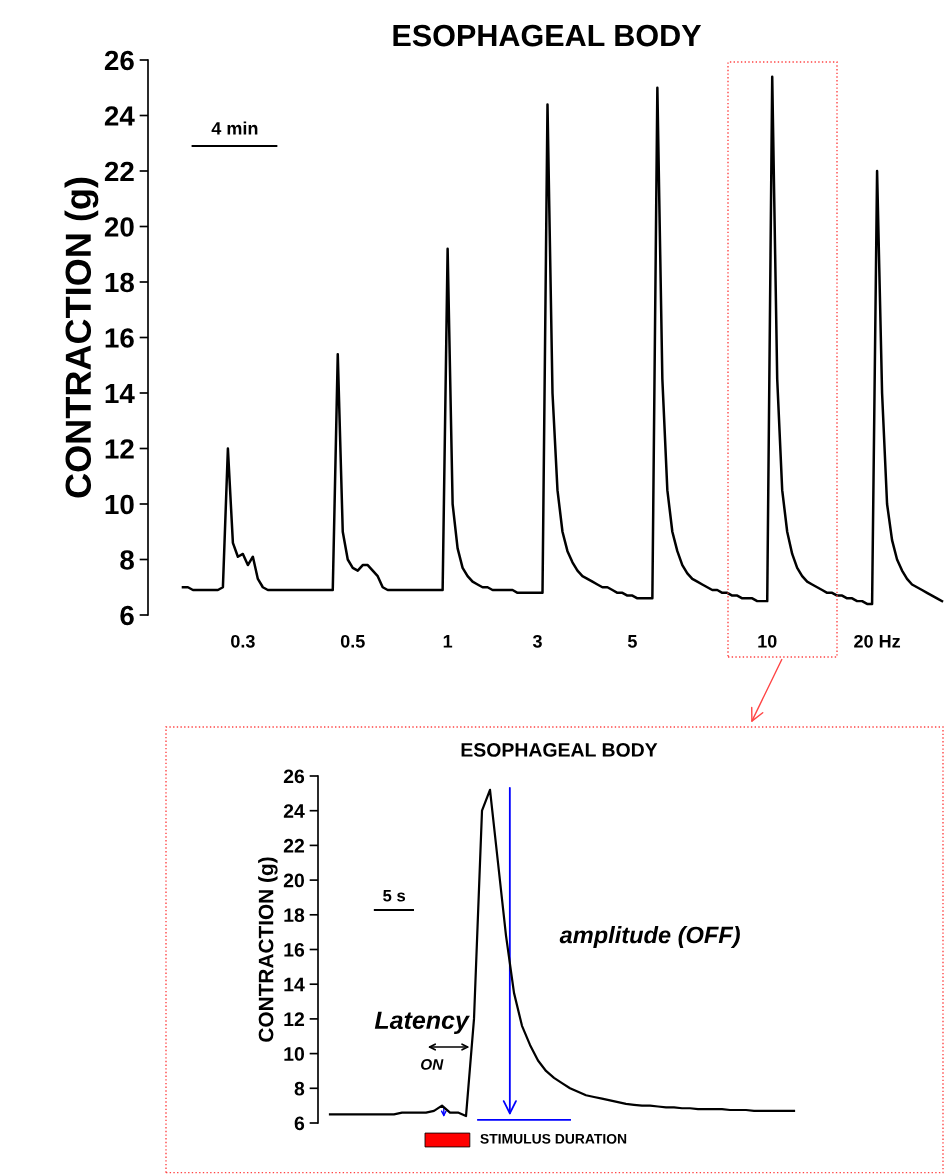  What do you see at coordinates (877, 641) in the screenshot?
I see `x-tick-label: 20 Hz` at bounding box center [877, 641].